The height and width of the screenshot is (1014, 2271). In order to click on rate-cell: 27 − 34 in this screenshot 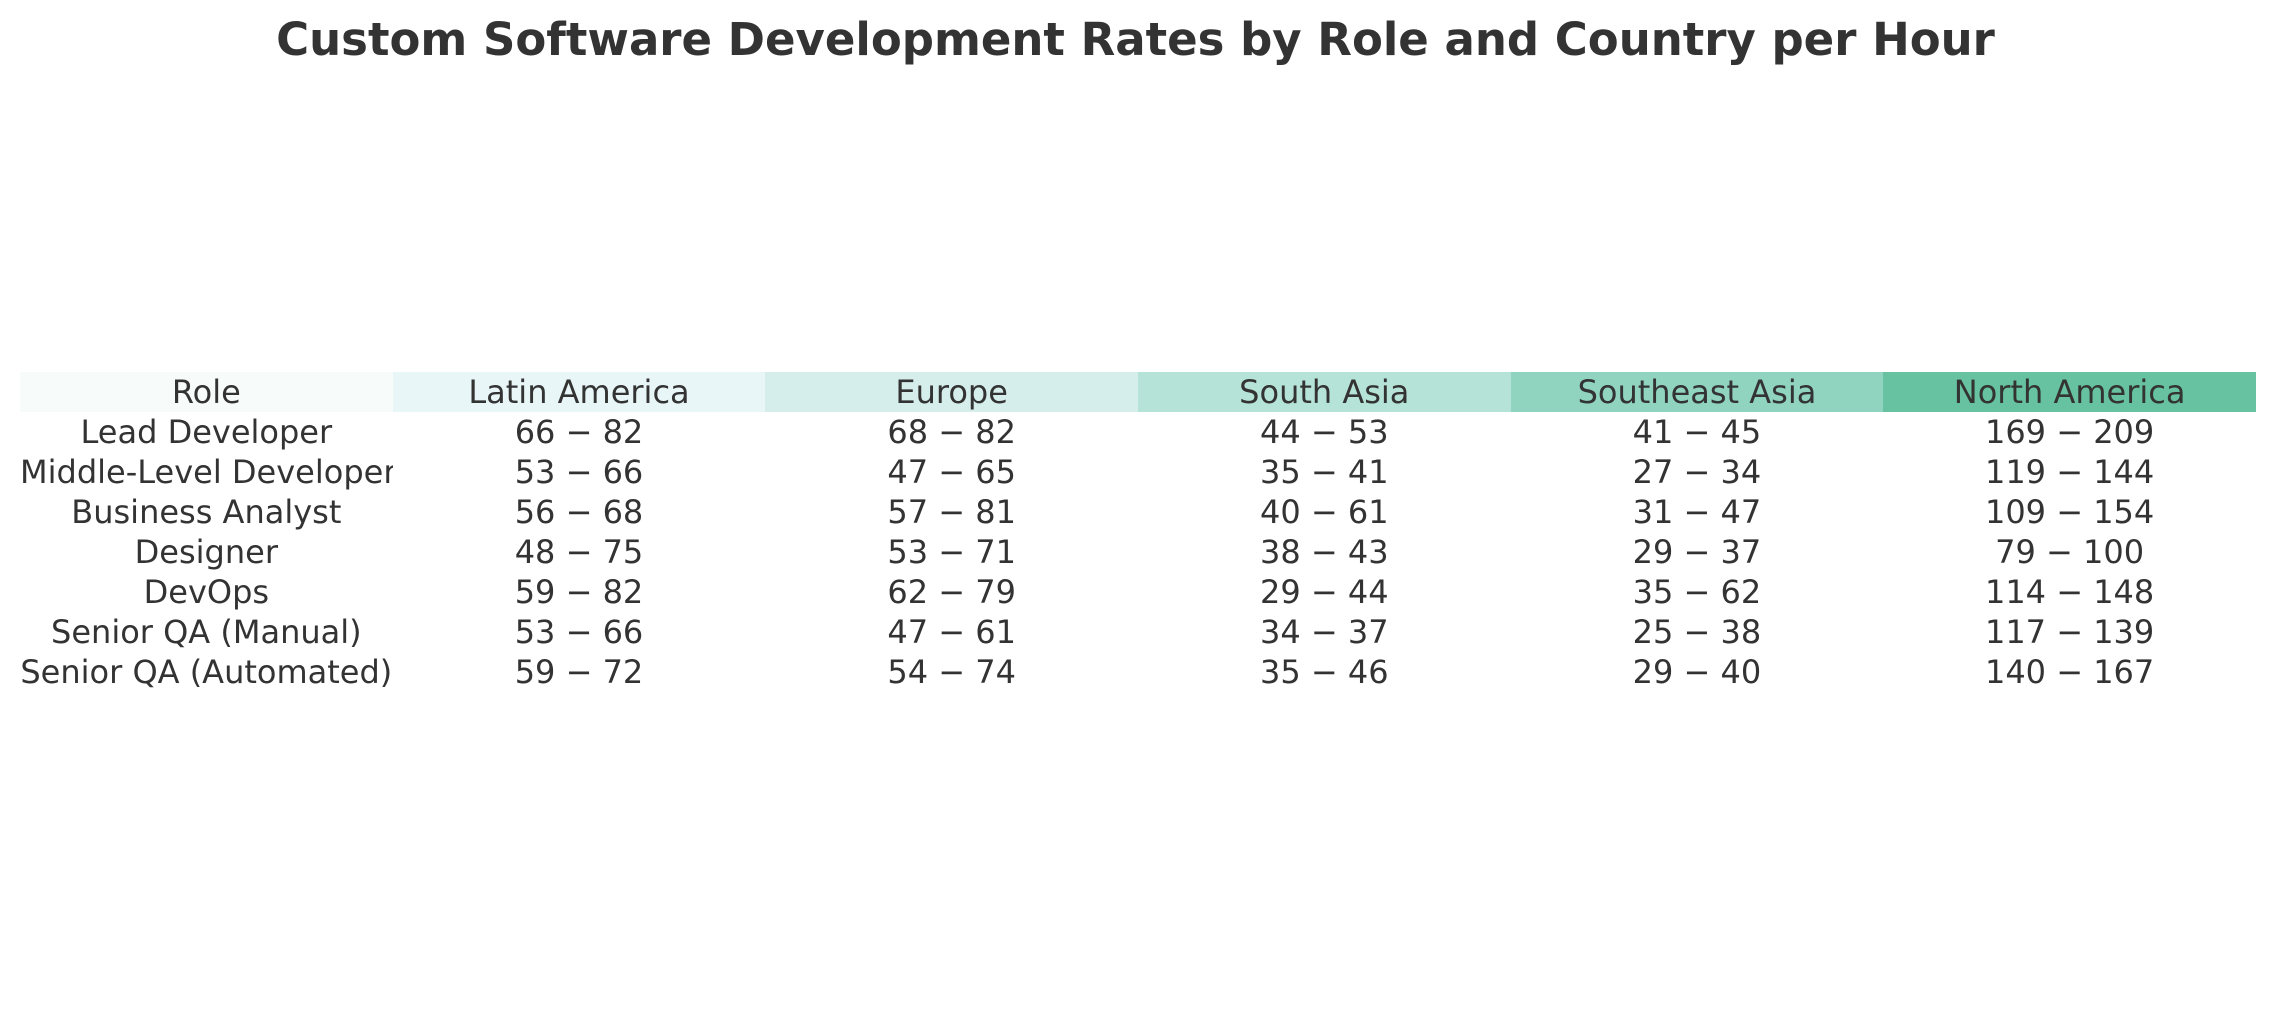, I will do `click(1697, 472)`.